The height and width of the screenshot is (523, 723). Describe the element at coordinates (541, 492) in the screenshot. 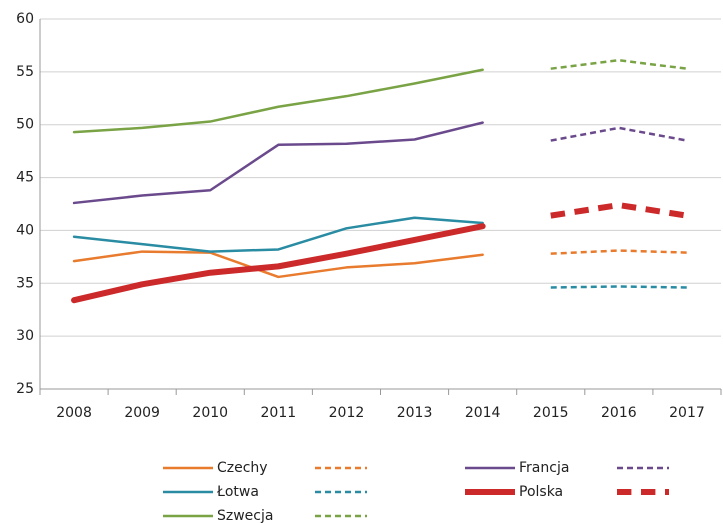

I see `legend-label: Polska` at that location.